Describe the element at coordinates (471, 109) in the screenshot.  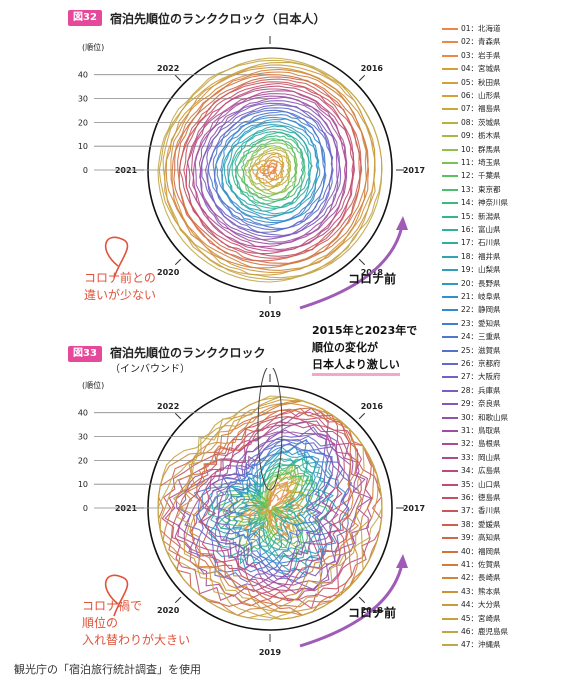
I see `legend-item: 07：福島県` at that location.